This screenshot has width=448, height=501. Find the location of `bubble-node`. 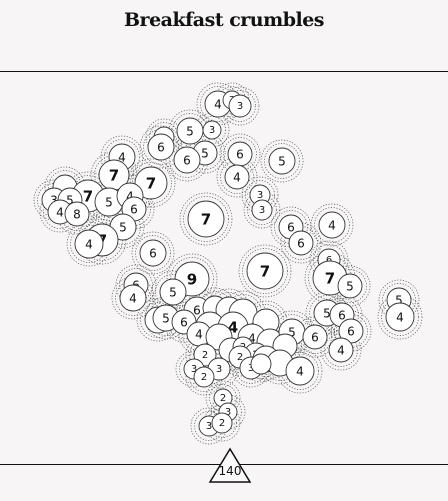

bubble-node is located at coordinates (261, 364).